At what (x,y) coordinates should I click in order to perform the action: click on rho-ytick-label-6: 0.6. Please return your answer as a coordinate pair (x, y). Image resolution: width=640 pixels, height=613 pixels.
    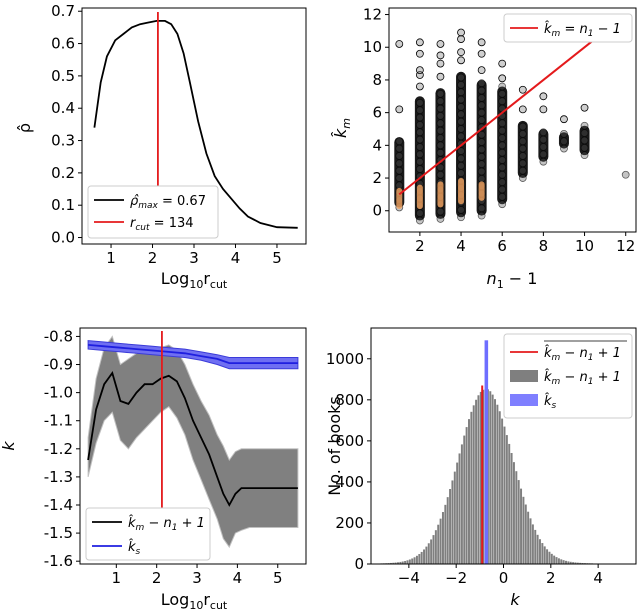
    Looking at the image, I should click on (63, 44).